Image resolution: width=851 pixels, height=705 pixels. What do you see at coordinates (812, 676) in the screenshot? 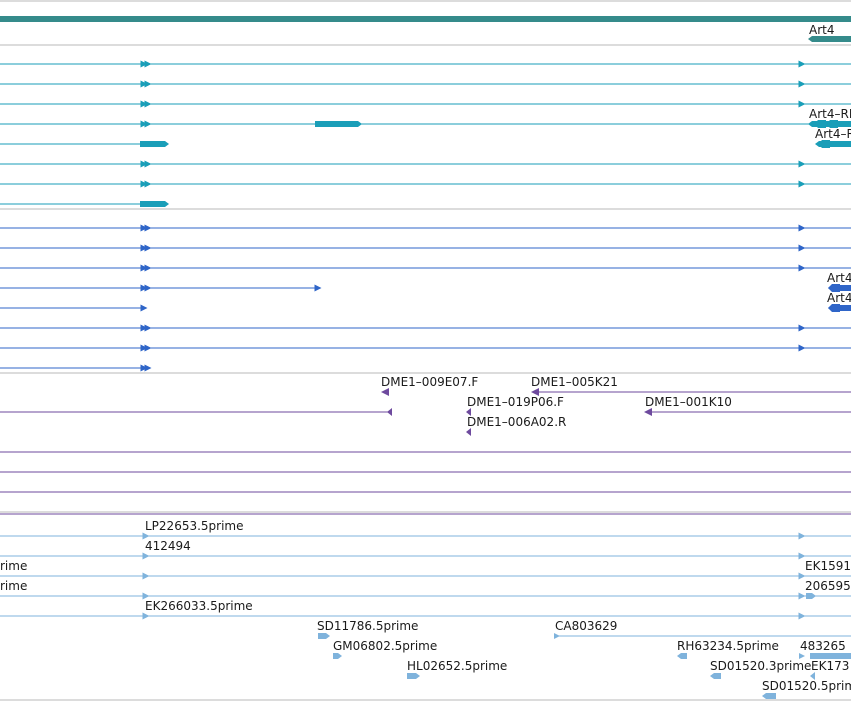
I see `est-marker` at bounding box center [812, 676].